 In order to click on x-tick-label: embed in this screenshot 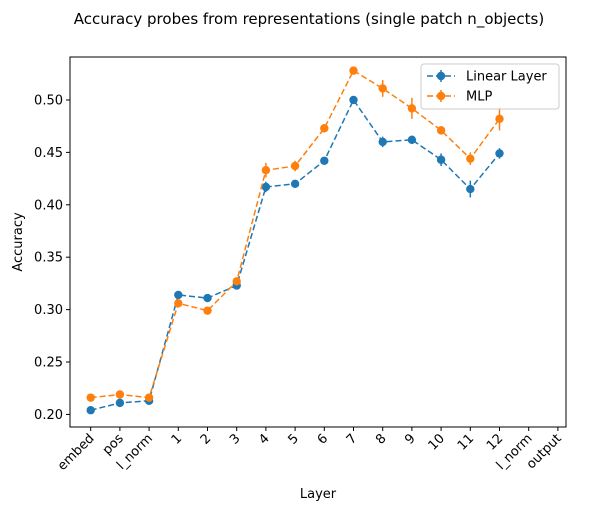, I will do `click(76, 452)`.